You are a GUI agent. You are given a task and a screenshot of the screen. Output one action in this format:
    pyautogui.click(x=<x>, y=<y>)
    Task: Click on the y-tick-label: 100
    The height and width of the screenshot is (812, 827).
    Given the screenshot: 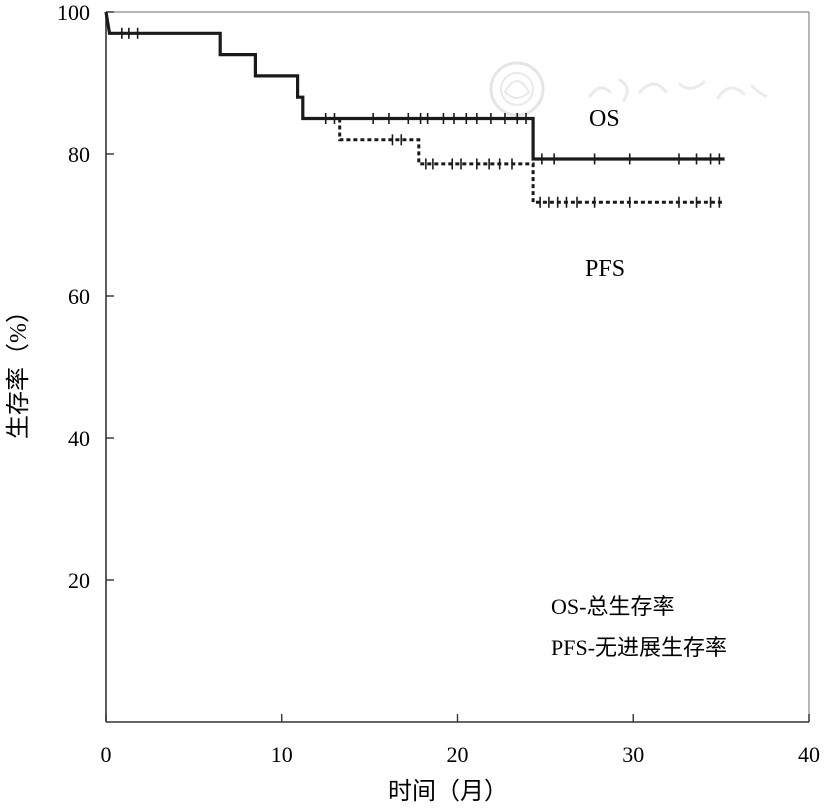 What is the action you would take?
    pyautogui.click(x=73, y=12)
    